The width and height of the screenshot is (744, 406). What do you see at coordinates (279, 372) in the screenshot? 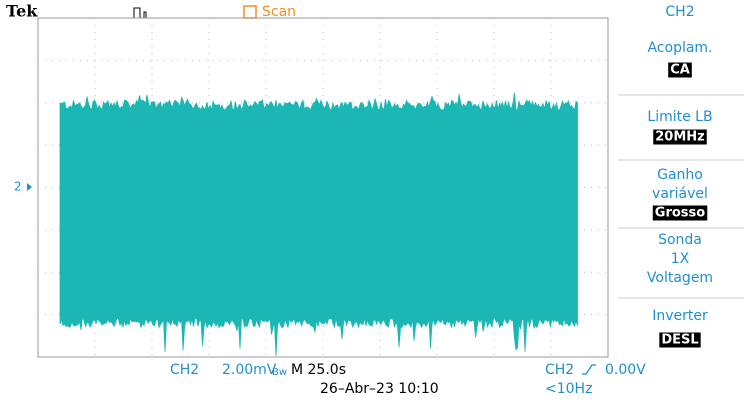
I see `footer-bw: Bw` at bounding box center [279, 372].